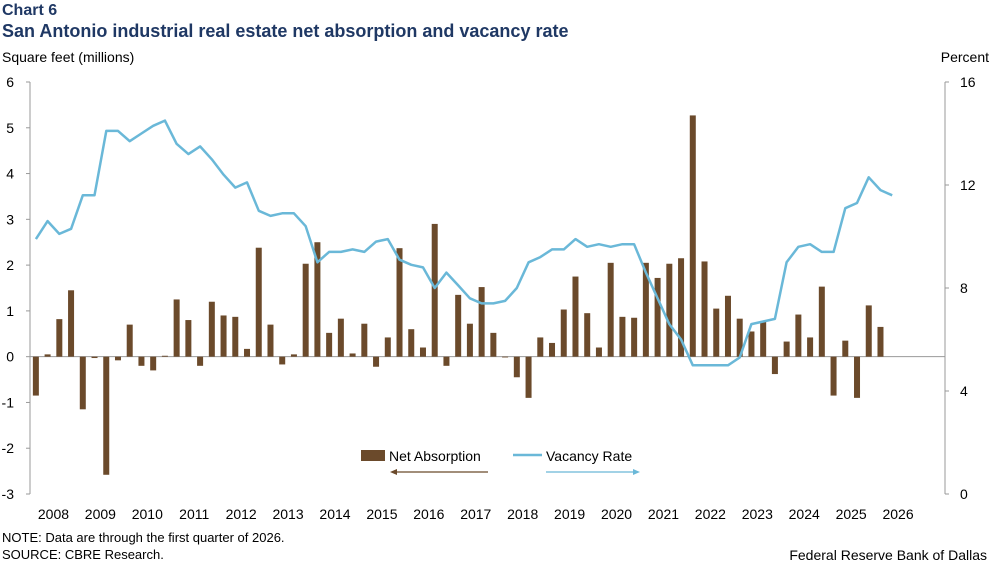  I want to click on y-tick-label: 4, so click(10, 174).